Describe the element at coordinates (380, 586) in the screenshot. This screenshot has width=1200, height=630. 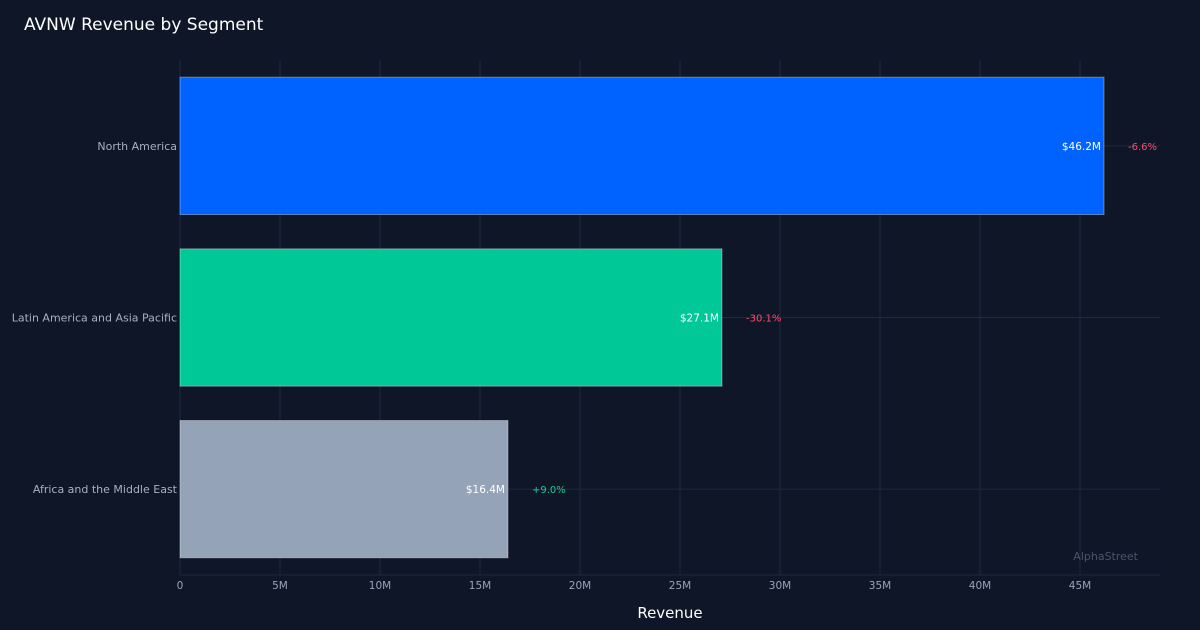
I see `x-tick-label: 10M` at that location.